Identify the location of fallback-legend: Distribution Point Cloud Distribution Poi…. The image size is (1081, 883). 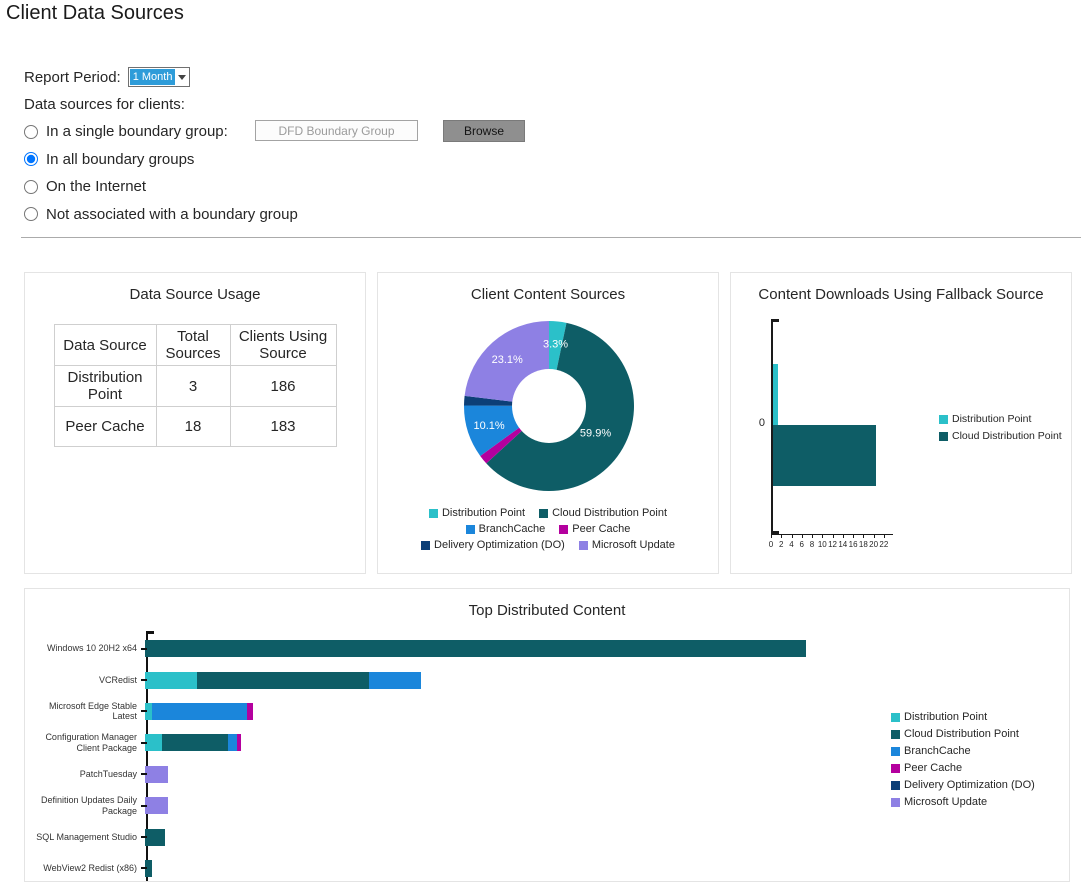
(1000, 427).